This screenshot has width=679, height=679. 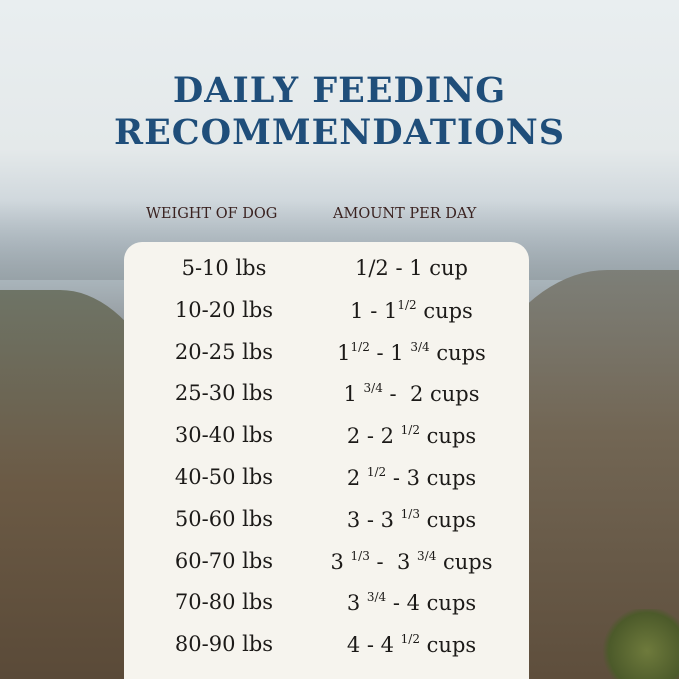 I want to click on amount-cell: 3 3/4 - 4 cups, so click(x=411, y=602).